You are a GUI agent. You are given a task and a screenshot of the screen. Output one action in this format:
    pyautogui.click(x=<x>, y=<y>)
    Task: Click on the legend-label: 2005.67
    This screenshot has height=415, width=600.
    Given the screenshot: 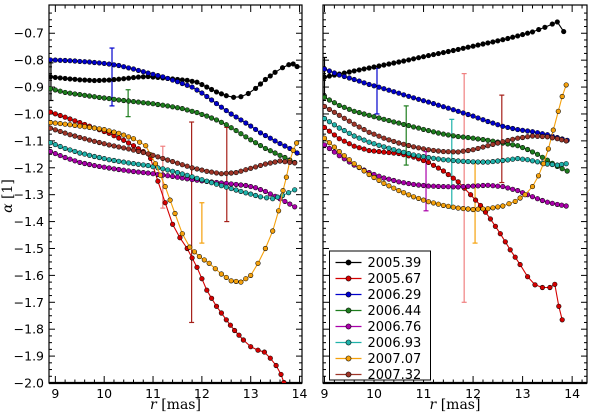 What is the action you would take?
    pyautogui.click(x=395, y=279)
    